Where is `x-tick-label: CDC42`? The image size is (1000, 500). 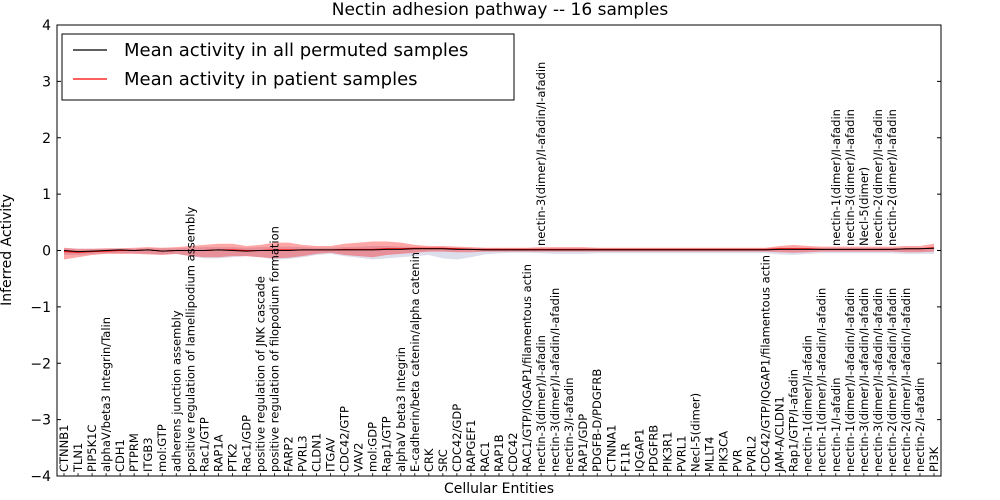
x-tick-label: CDC42 is located at coordinates (513, 452).